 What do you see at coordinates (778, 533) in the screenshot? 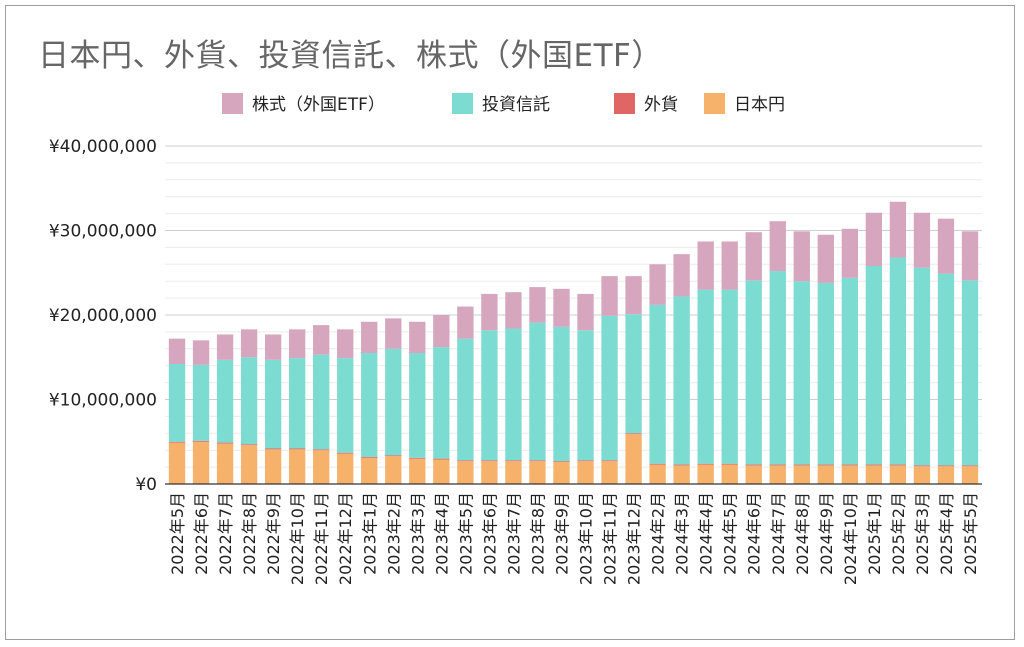
I see `x-tick-label: 2024年7月` at bounding box center [778, 533].